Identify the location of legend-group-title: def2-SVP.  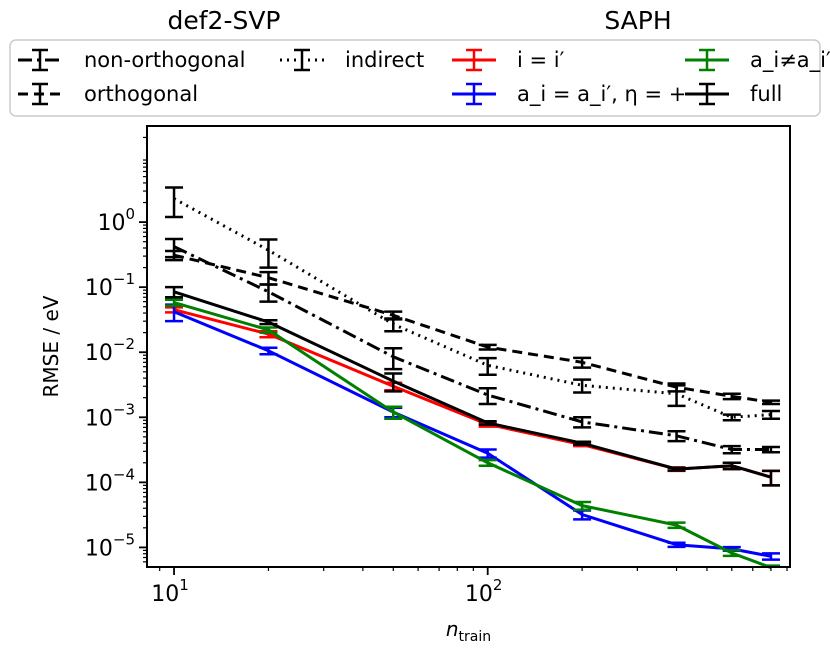
(223, 20).